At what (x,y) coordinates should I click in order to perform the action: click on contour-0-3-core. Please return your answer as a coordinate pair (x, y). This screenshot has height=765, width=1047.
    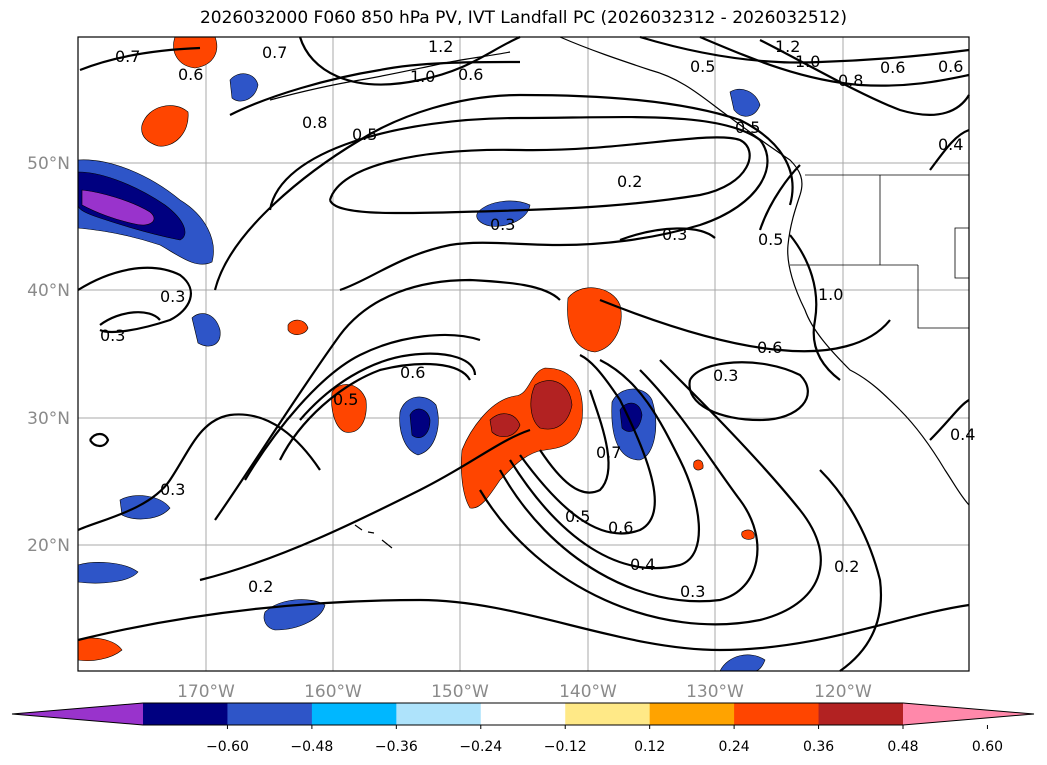
    Looking at the image, I should click on (650, 492).